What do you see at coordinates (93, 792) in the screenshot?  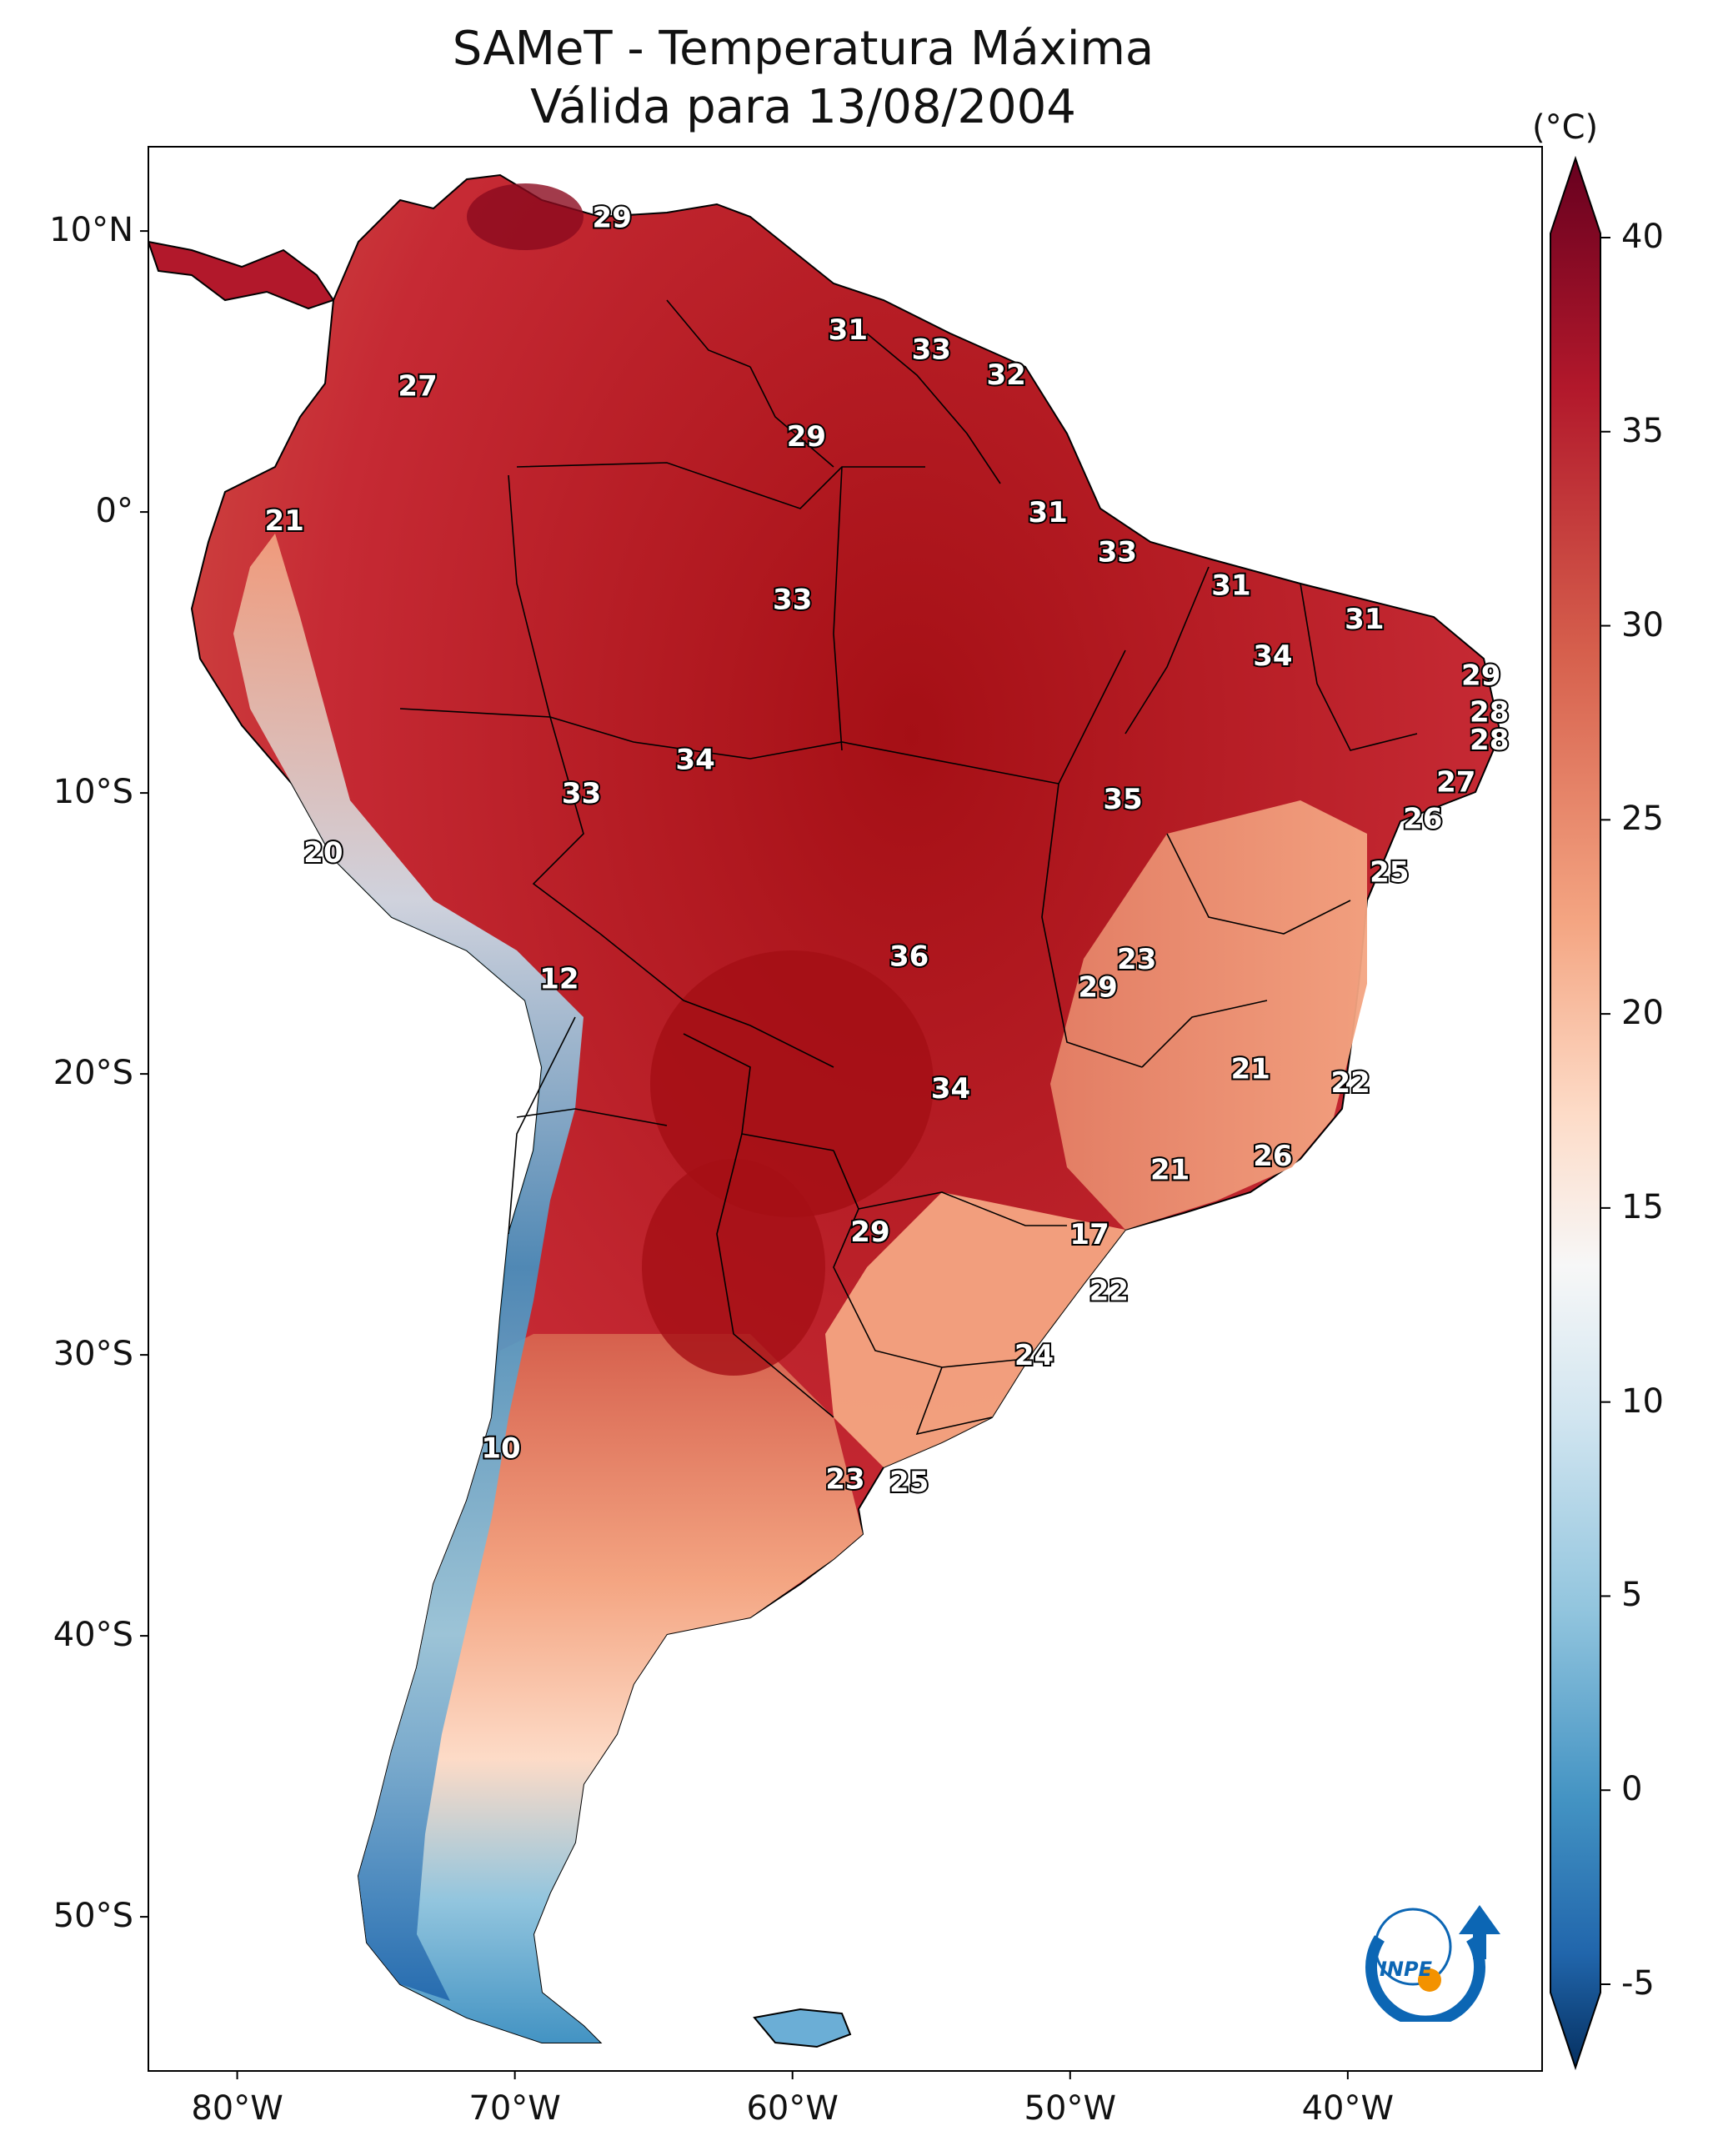 I see `y-tick-label: 10°S` at bounding box center [93, 792].